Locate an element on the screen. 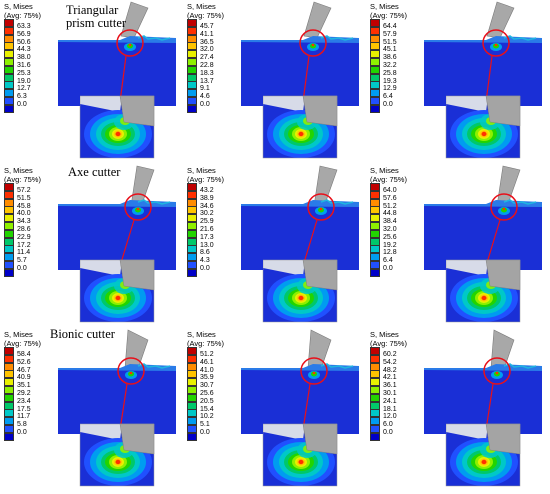  scale-value: 51.5 is located at coordinates (390, 42).